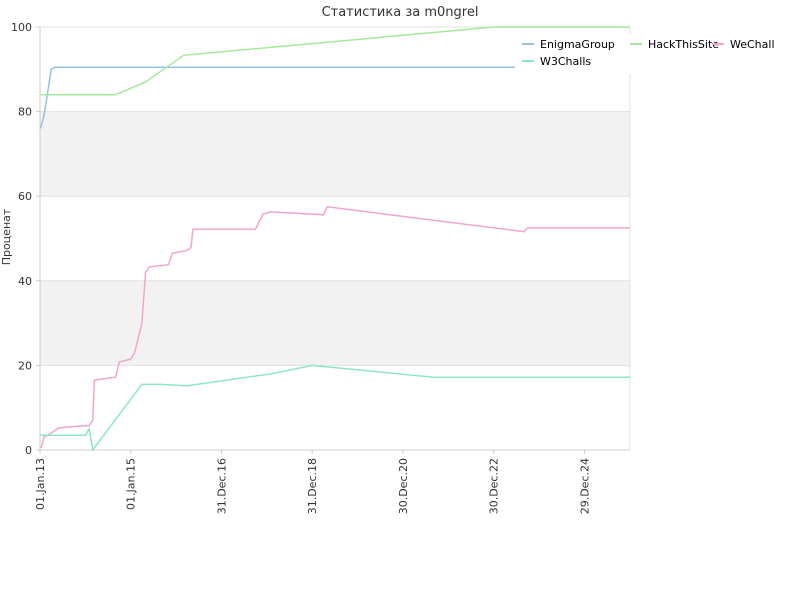 The image size is (800, 600). What do you see at coordinates (683, 44) in the screenshot?
I see `legend-label: HackThisSite` at bounding box center [683, 44].